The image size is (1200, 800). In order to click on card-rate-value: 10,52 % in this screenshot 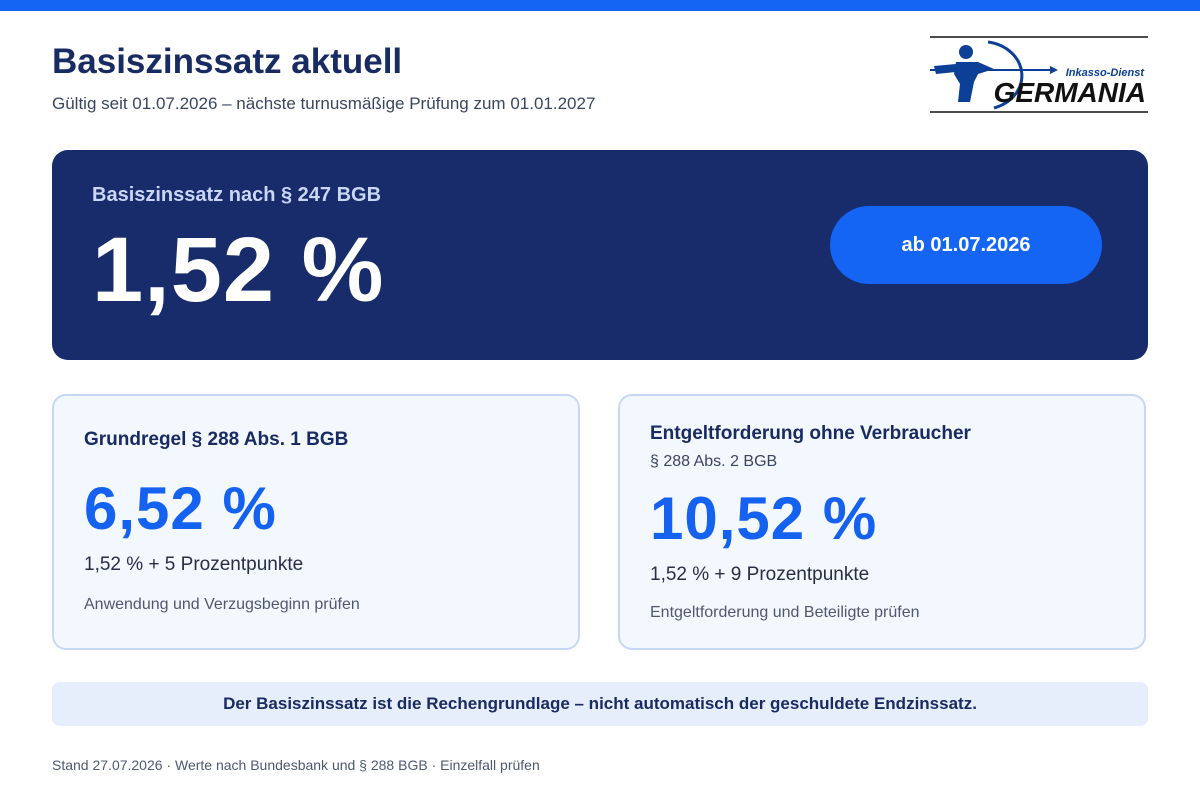, I will do `click(764, 518)`.